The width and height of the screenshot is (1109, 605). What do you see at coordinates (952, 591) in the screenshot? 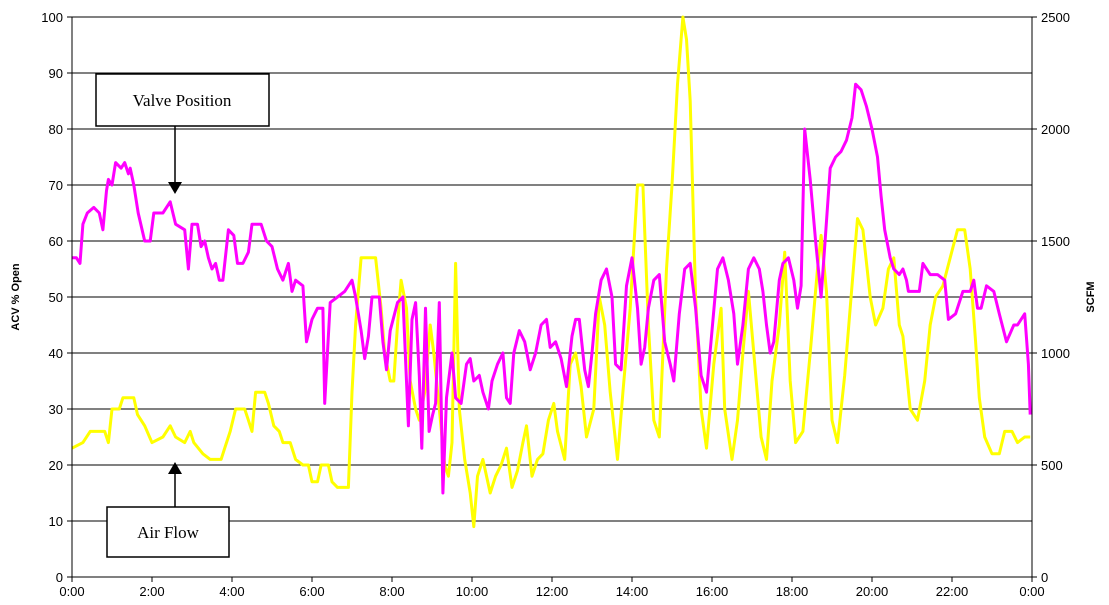
I see `x-tick-label-11: 22:00` at bounding box center [952, 591].